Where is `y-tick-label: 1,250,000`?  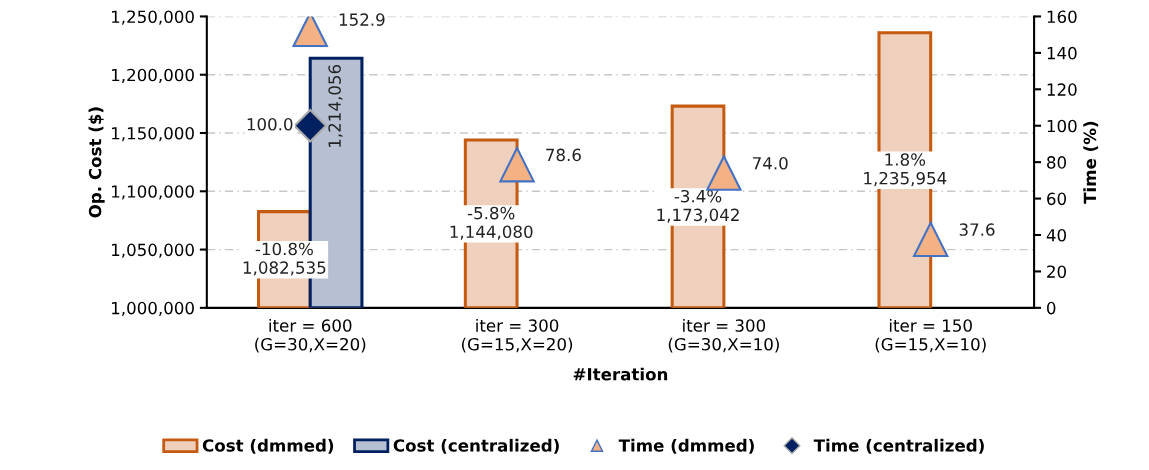
y-tick-label: 1,250,000 is located at coordinates (153, 17).